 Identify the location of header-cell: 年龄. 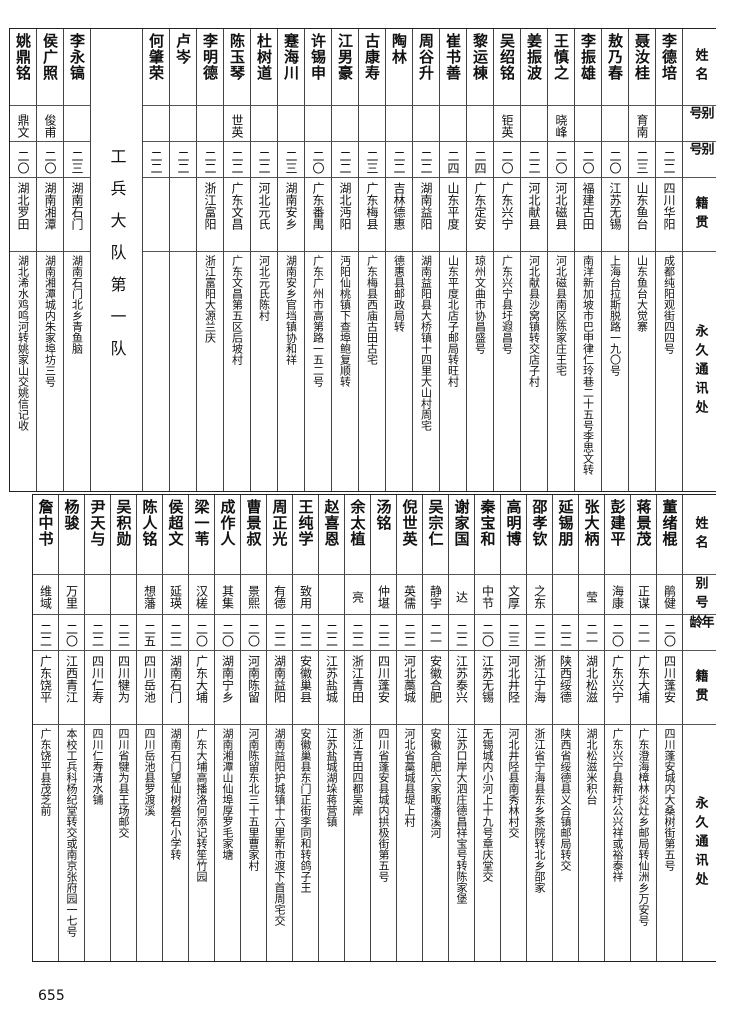
(699, 633).